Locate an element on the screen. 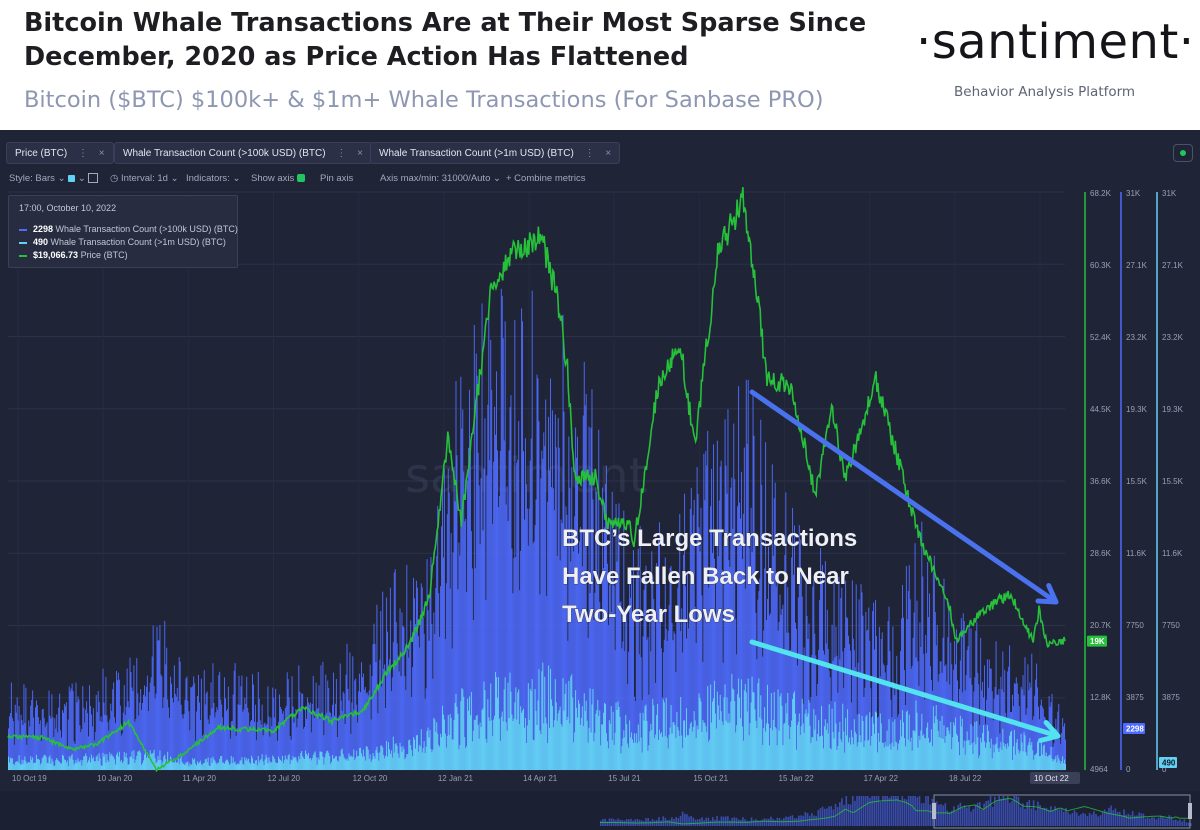 The image size is (1200, 830). style-select: Style: Bars ⌄ ⌄ is located at coordinates (54, 178).